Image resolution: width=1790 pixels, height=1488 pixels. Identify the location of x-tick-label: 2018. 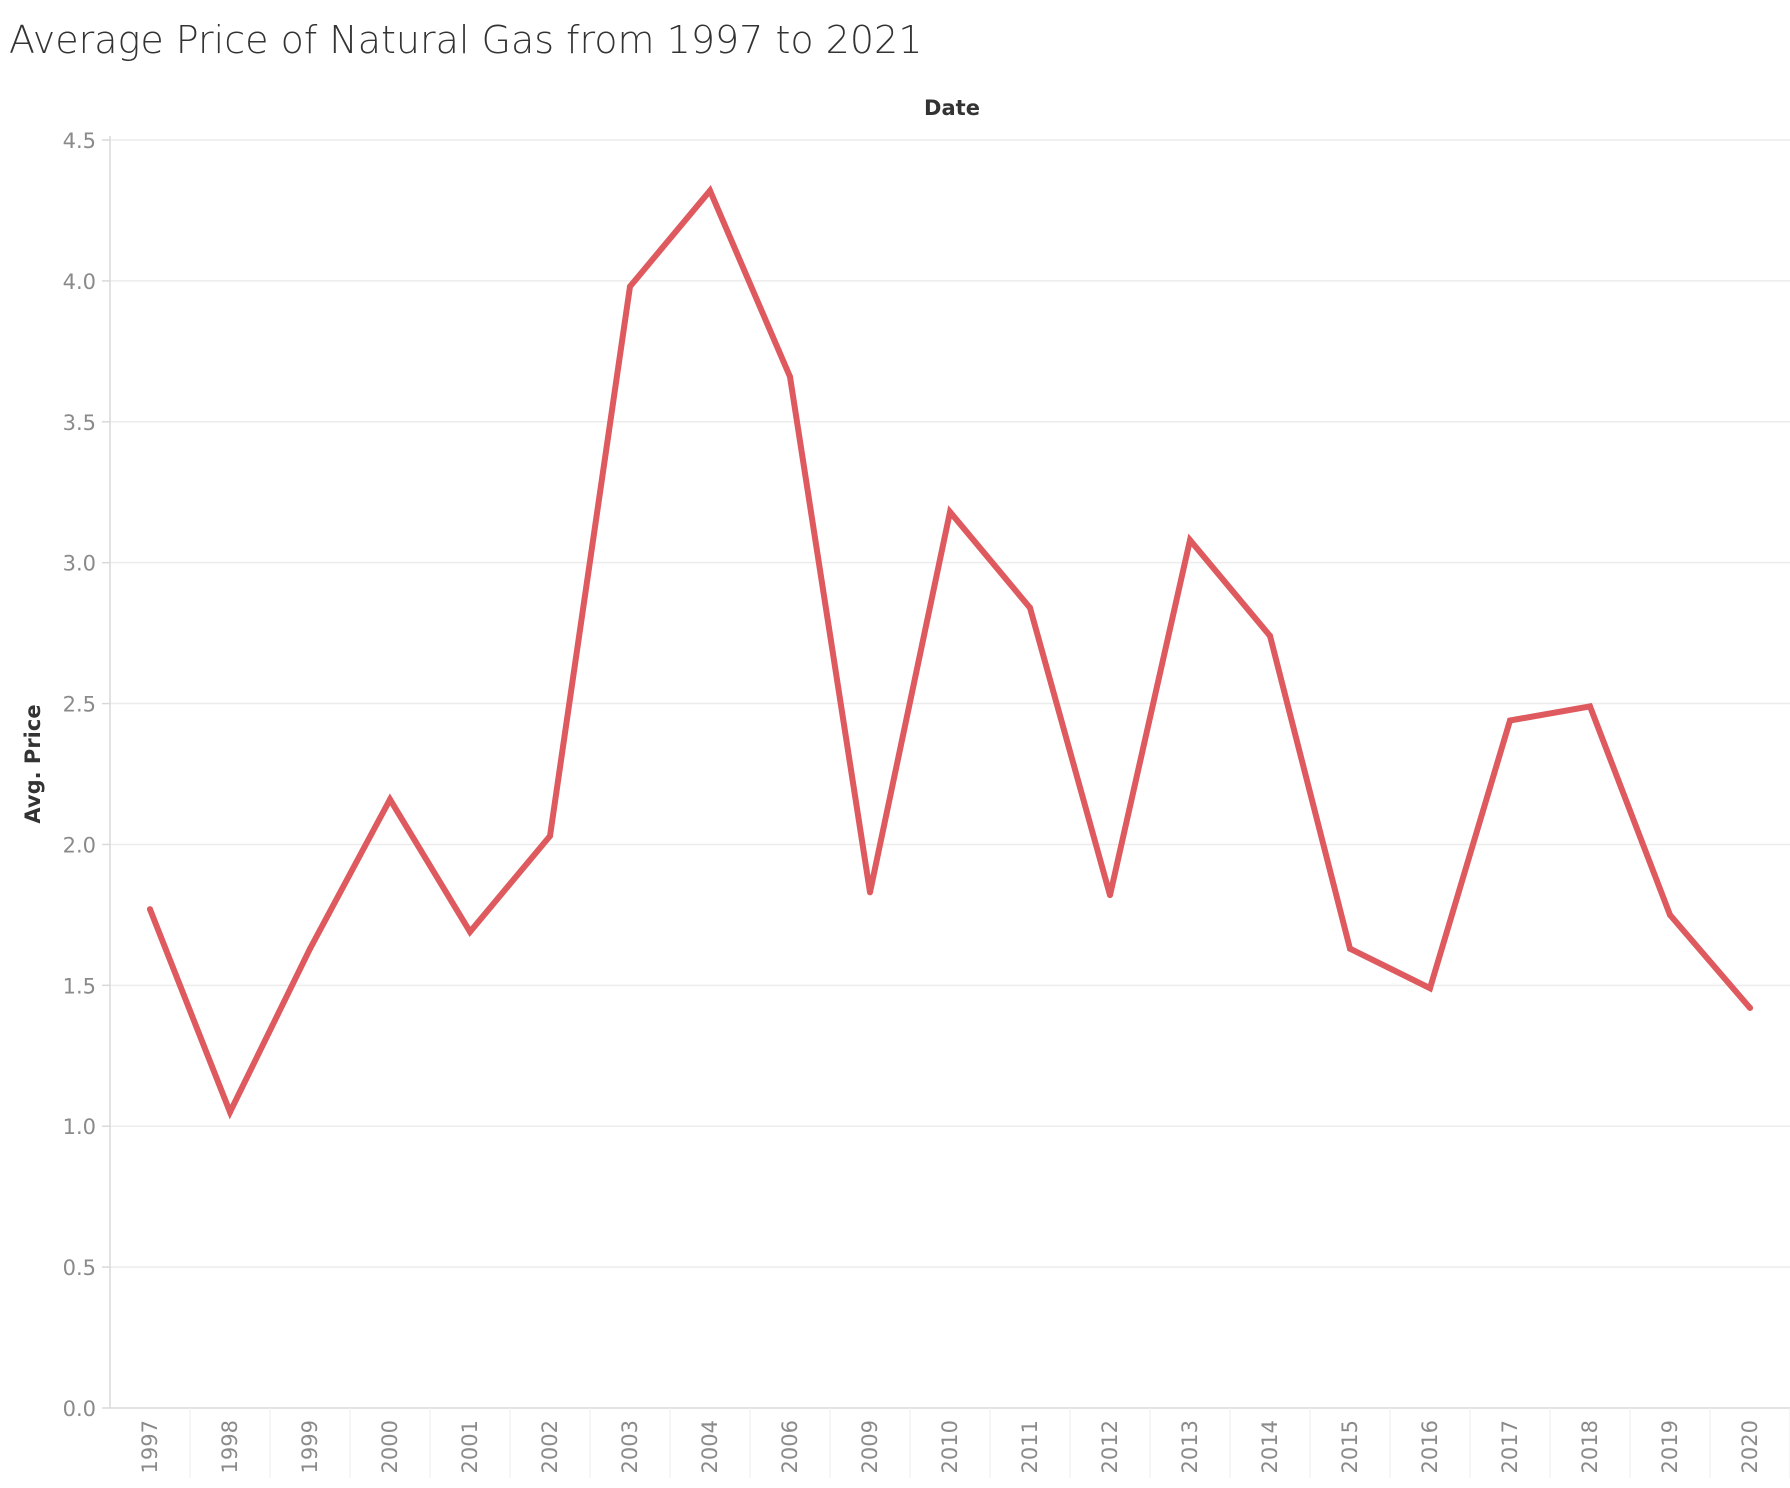
(1590, 1446).